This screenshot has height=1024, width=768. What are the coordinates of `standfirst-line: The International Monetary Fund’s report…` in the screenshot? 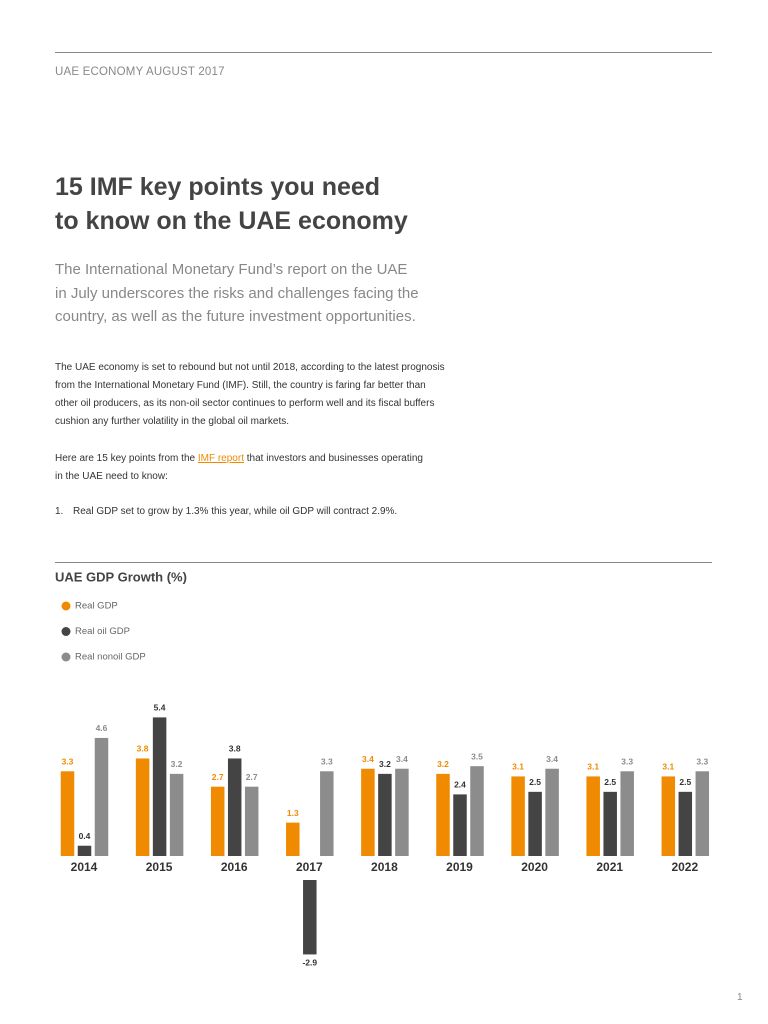 It's located at (231, 269).